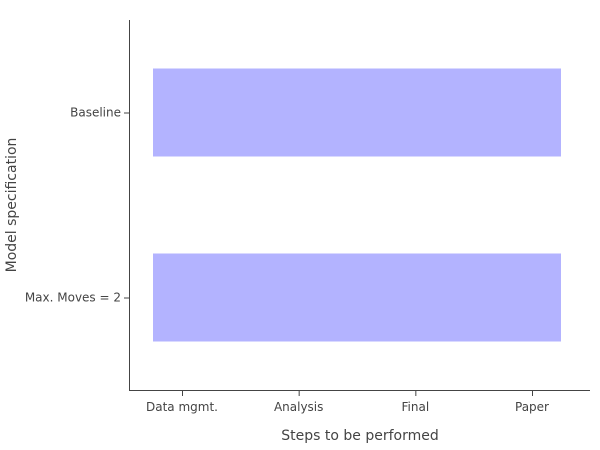 The image size is (600, 450). I want to click on x-tick-label-0: Data mgmt., so click(182, 407).